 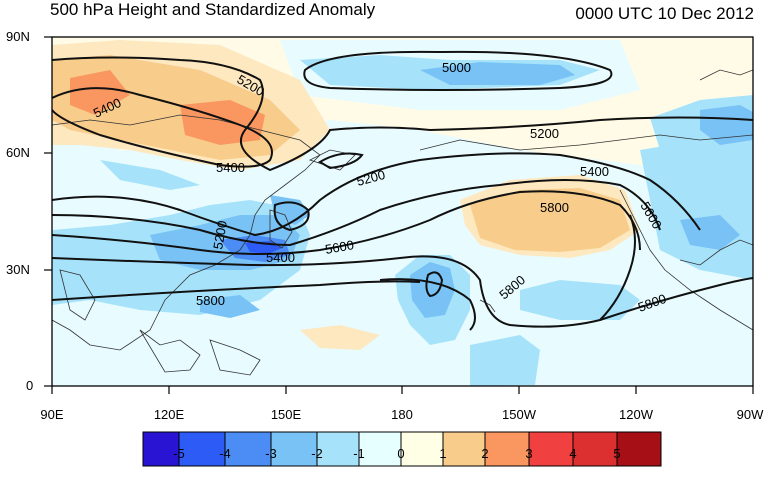 What do you see at coordinates (286, 414) in the screenshot?
I see `lon-label-150e: 150E` at bounding box center [286, 414].